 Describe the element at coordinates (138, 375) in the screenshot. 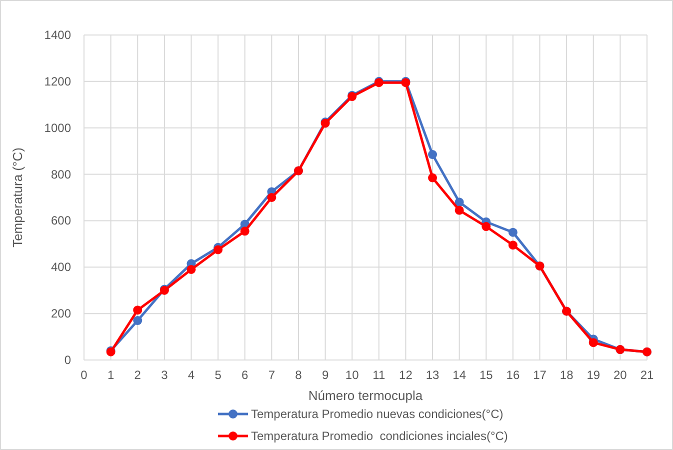

I see `x-tick-label: 2` at that location.